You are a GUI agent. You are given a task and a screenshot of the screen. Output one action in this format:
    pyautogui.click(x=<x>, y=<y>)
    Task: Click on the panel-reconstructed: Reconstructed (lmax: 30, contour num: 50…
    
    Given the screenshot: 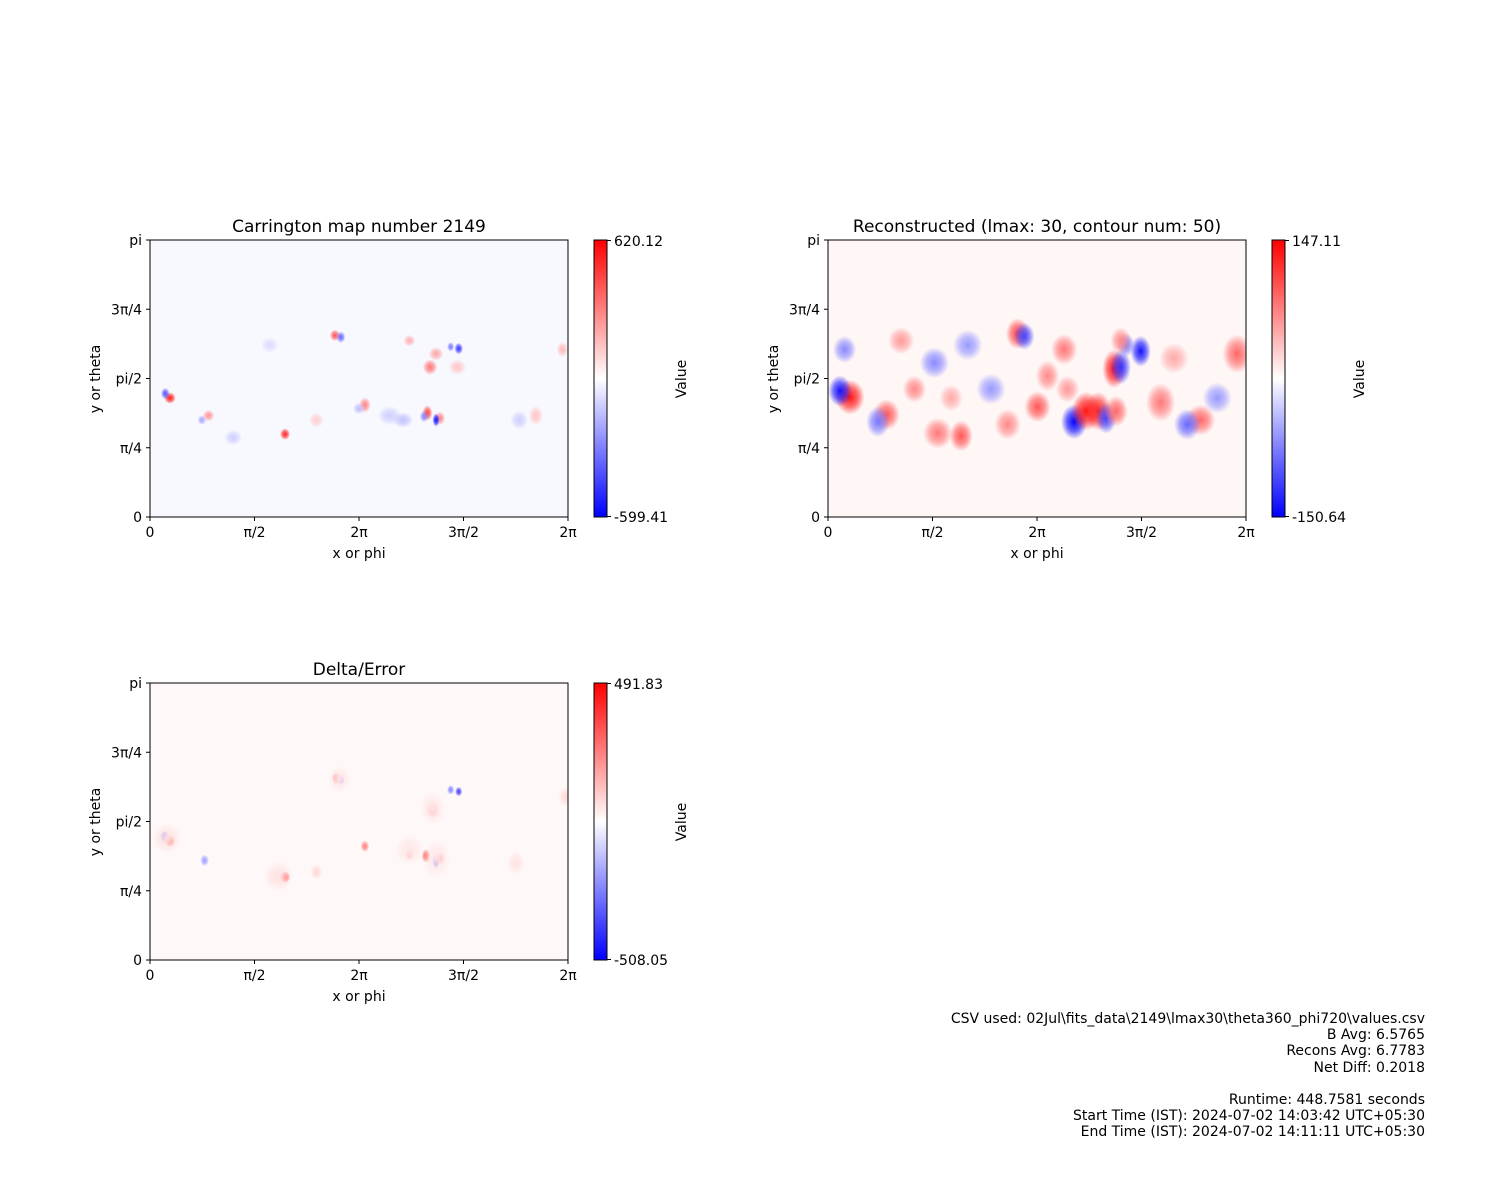 What is the action you would take?
    pyautogui.click(x=1067, y=389)
    